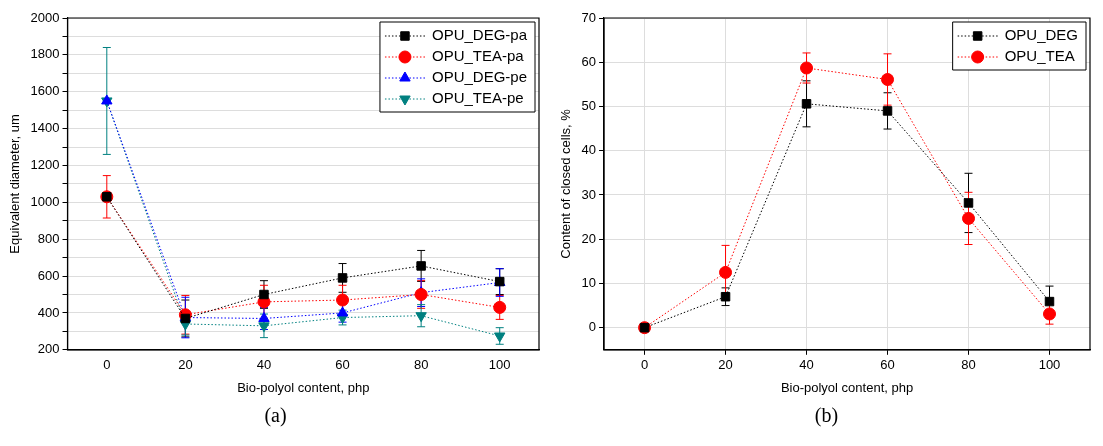 This screenshot has height=446, width=1103. Describe the element at coordinates (479, 77) in the screenshot. I see `legend-label: OPU_DEG-pe` at that location.